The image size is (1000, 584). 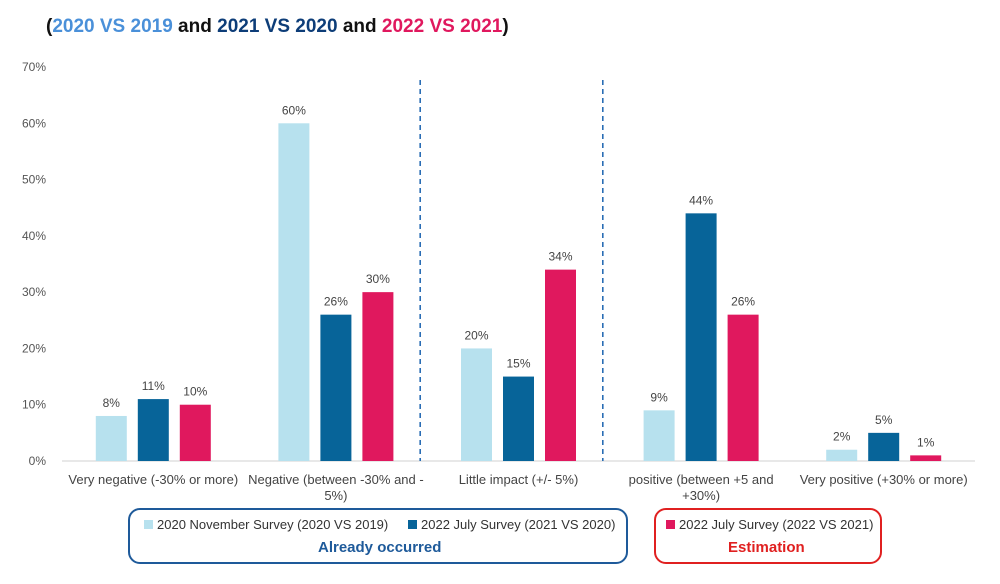 I want to click on legend-label-2022-july-2022: 2022 July Survey (2022 VS 2021), so click(x=776, y=524).